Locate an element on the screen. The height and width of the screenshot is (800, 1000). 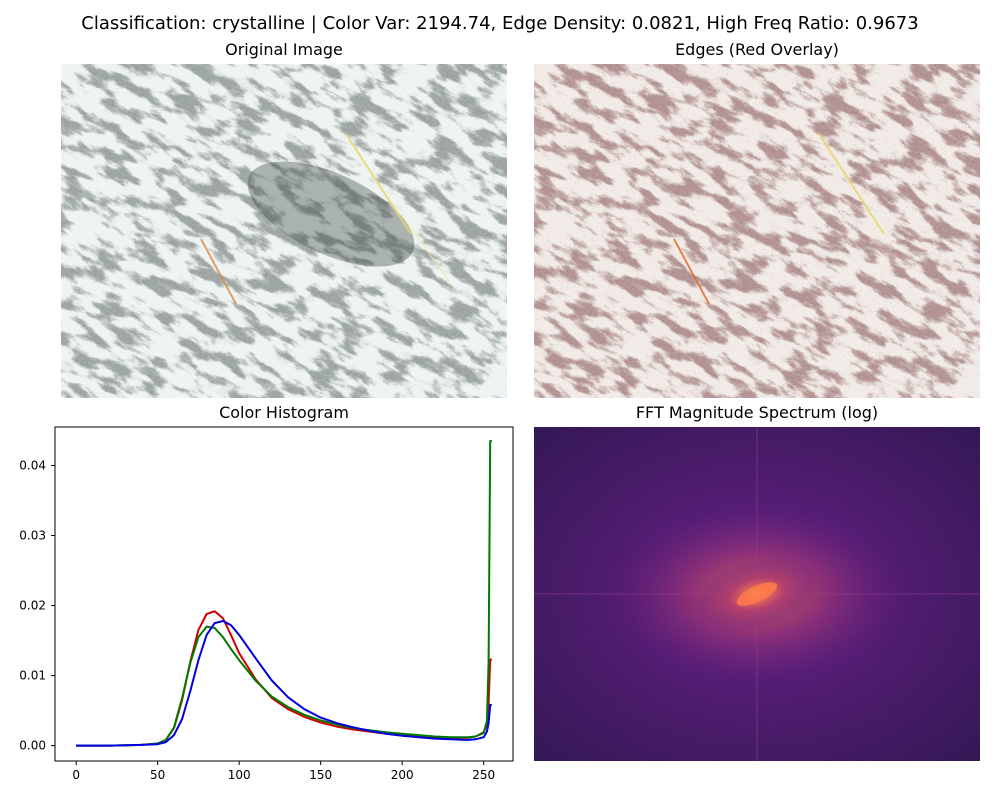
y-tick-label: 0.02 is located at coordinates (32, 606).